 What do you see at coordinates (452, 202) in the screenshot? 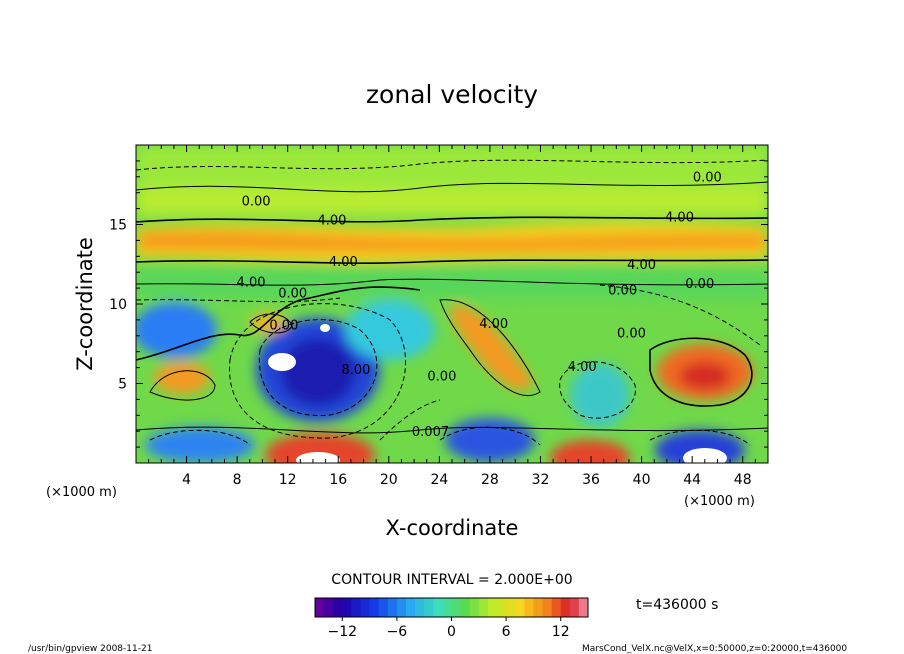
I see `upper-band` at bounding box center [452, 202].